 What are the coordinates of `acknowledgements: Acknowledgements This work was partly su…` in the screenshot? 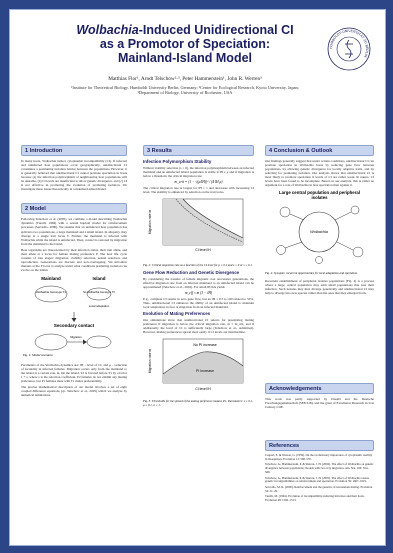 It's located at (319, 408).